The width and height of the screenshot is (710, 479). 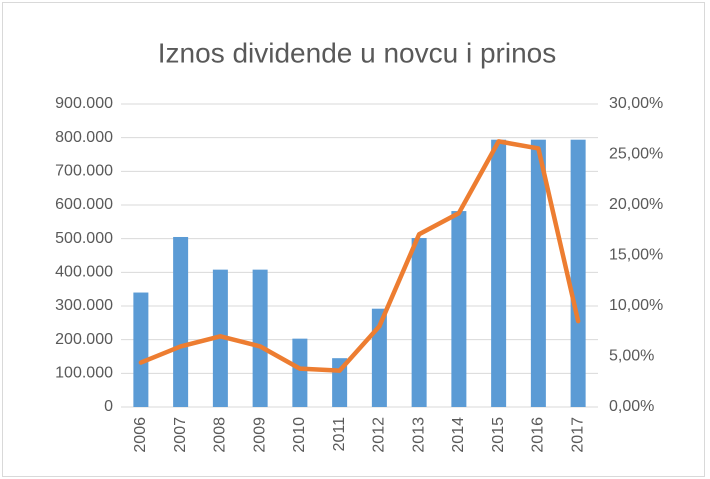 I want to click on x-tick-label: 2015, so click(x=498, y=435).